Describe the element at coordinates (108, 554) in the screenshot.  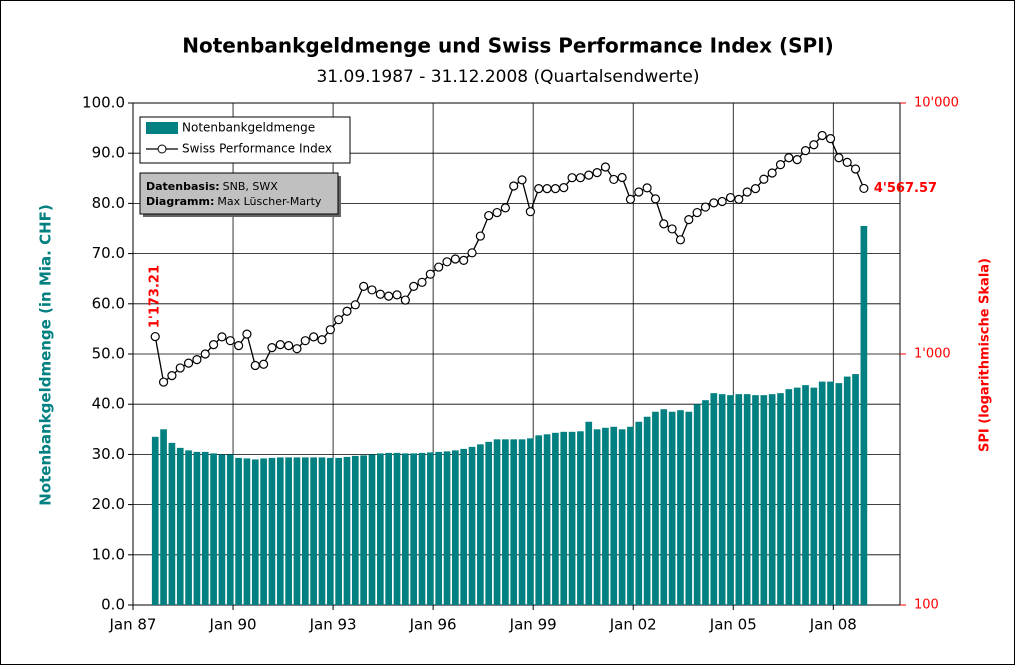
I see `y-tick-label: 10.0` at that location.